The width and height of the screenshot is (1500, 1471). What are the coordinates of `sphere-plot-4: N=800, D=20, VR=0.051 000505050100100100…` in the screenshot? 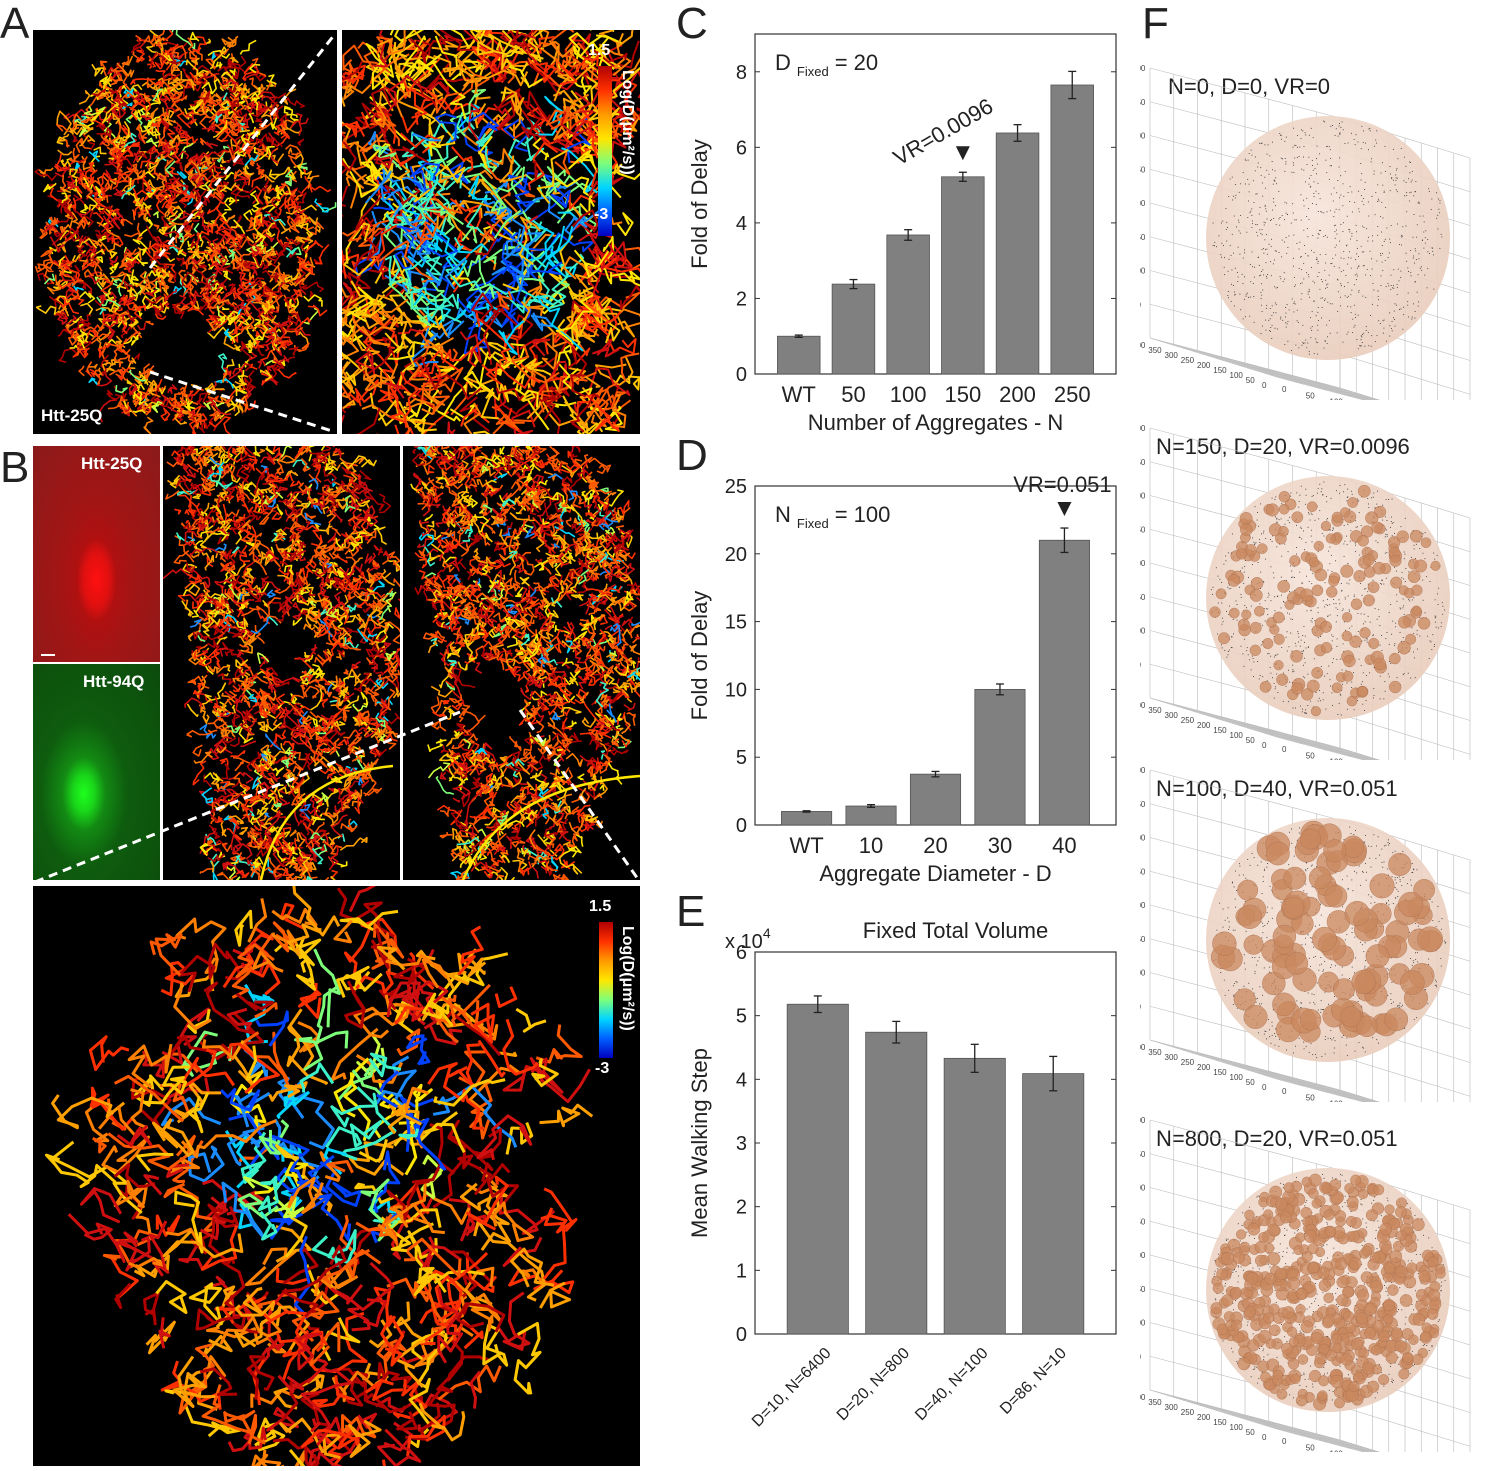 It's located at (1320, 1282).